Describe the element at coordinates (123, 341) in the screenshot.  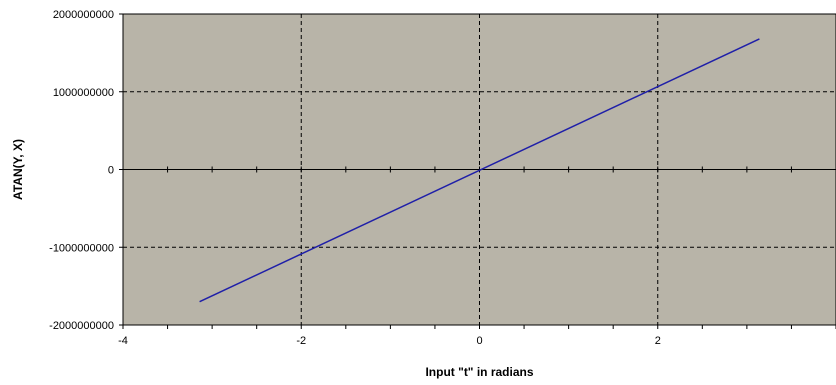
I see `x-tick-label: -4` at that location.